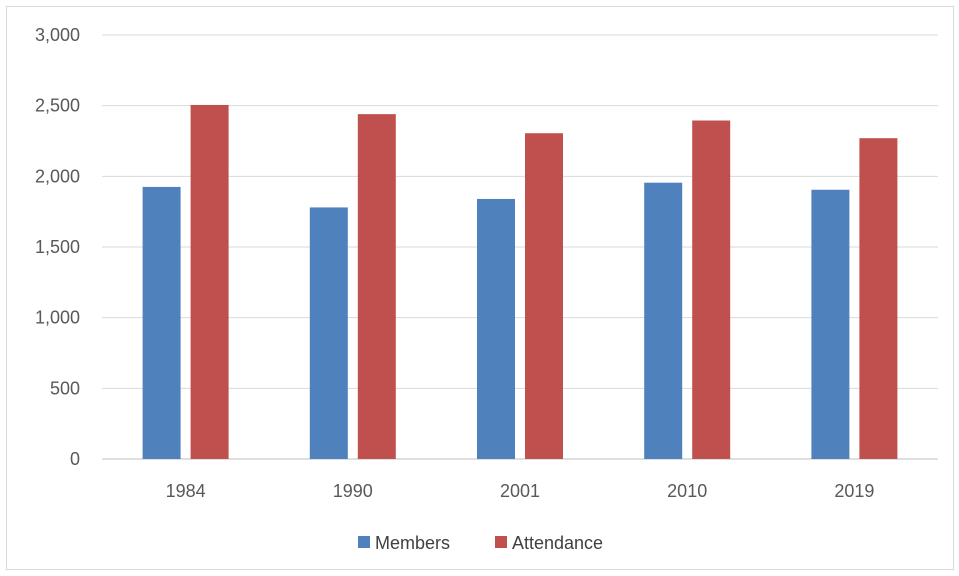 The height and width of the screenshot is (576, 959). I want to click on bar-attendance-1990, so click(376, 286).